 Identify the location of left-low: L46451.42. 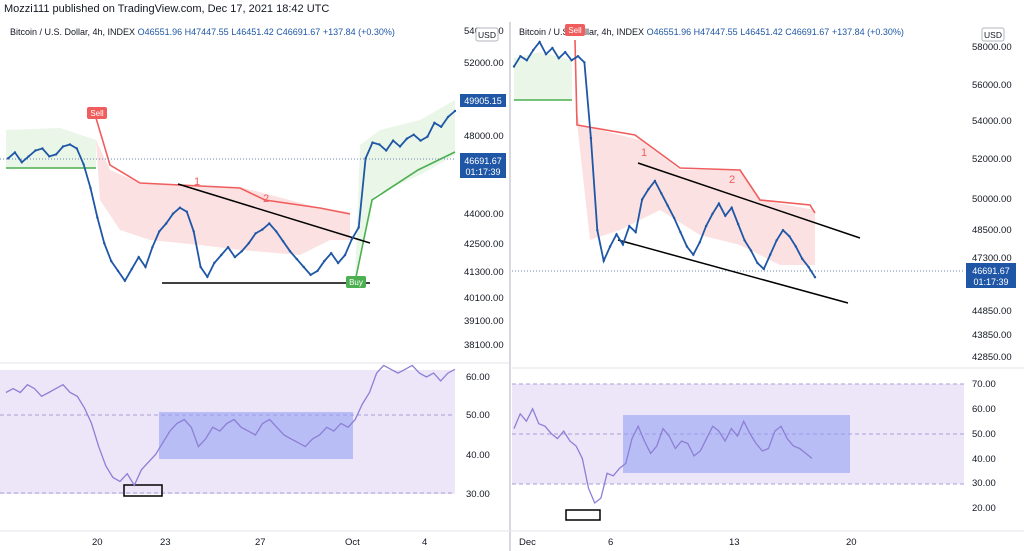
(252, 32).